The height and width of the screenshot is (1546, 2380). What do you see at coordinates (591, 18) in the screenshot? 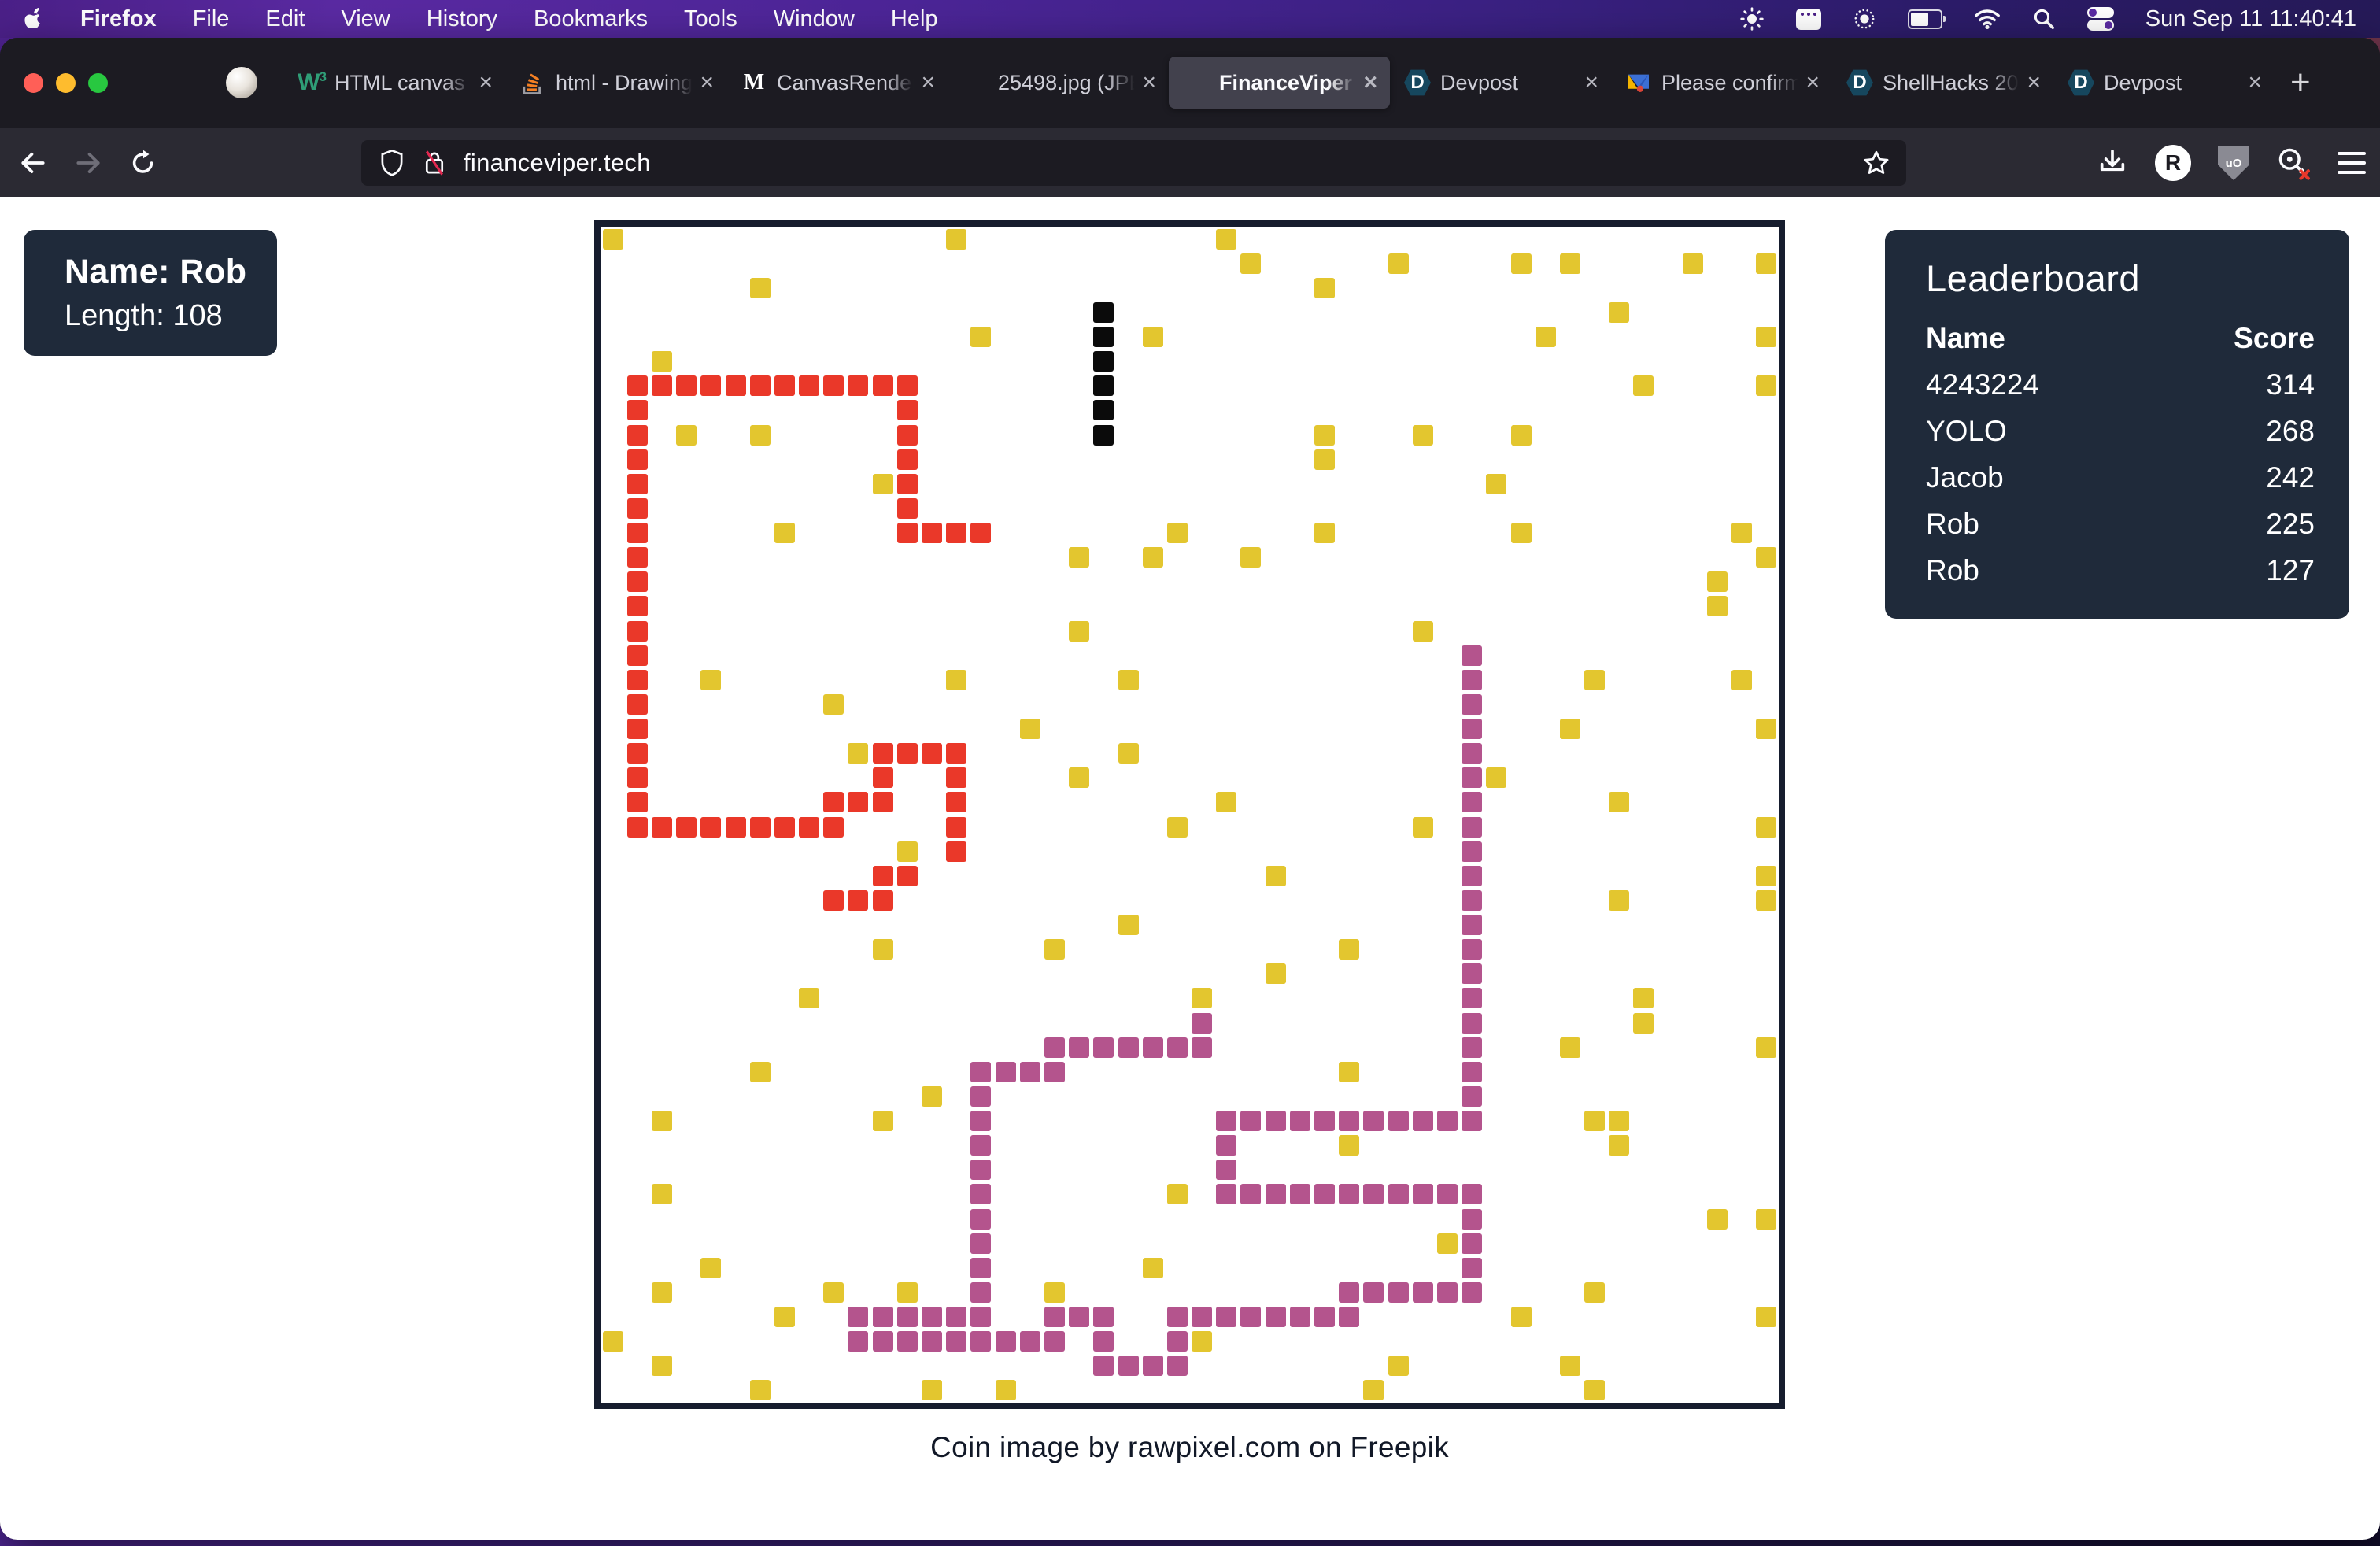
I see `menu-item: Bookmarks` at bounding box center [591, 18].